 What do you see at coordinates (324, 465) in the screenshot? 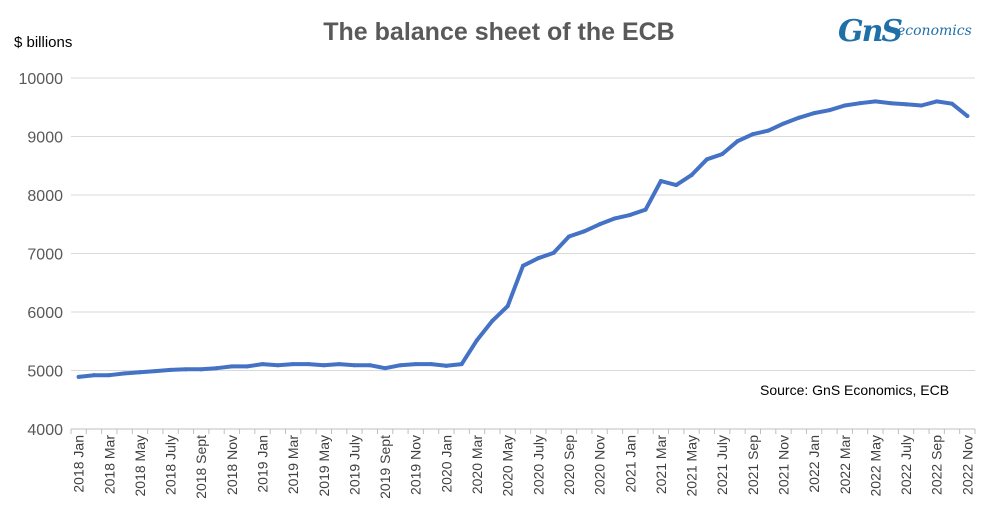
I see `x-tick-label: 2019 May` at bounding box center [324, 465].